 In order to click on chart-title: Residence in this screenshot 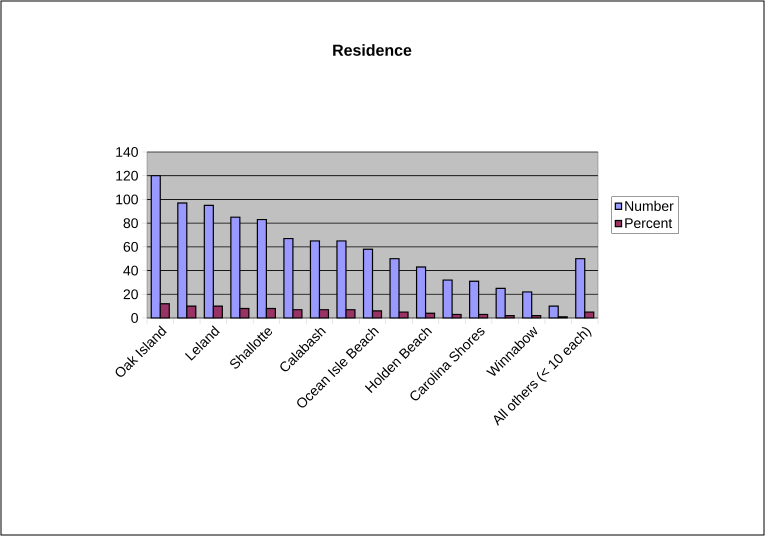, I will do `click(372, 50)`.